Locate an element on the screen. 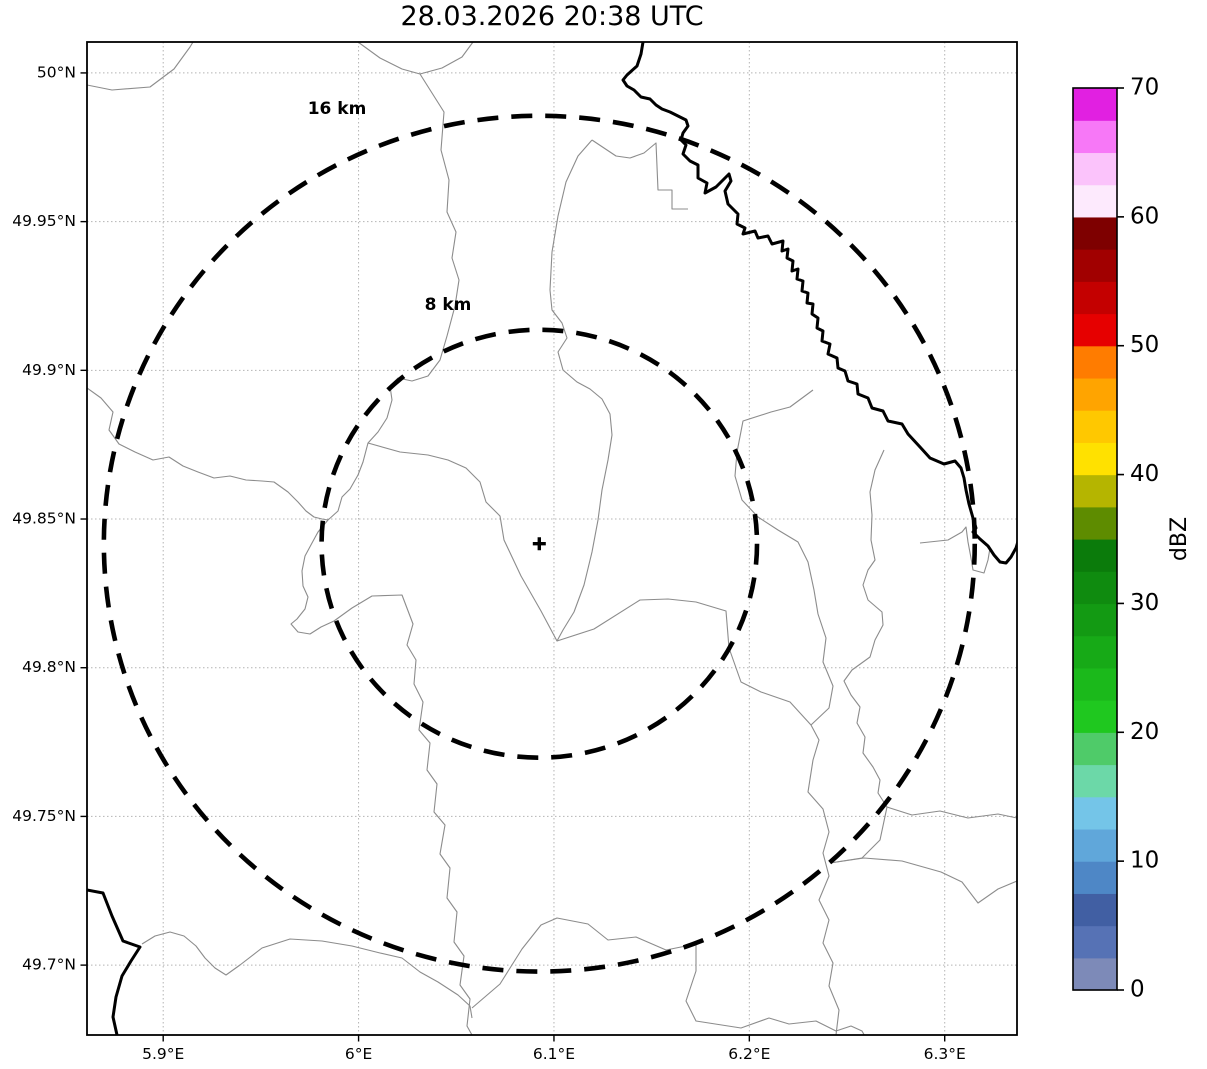  range-ring-label: 16 km is located at coordinates (337, 109).